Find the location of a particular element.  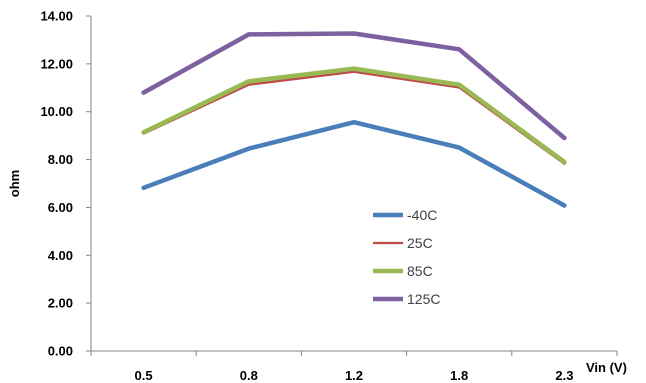

x-tick-label: 0.8 is located at coordinates (249, 375).